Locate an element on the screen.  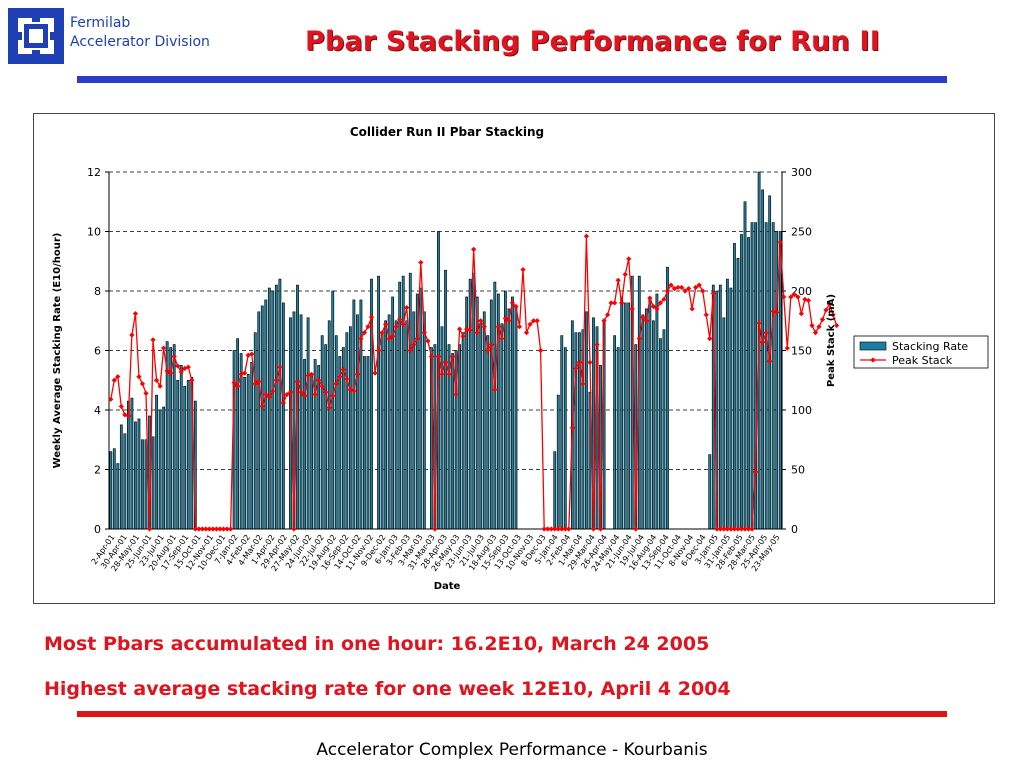
y2-tick-label: 150 is located at coordinates (801, 351).